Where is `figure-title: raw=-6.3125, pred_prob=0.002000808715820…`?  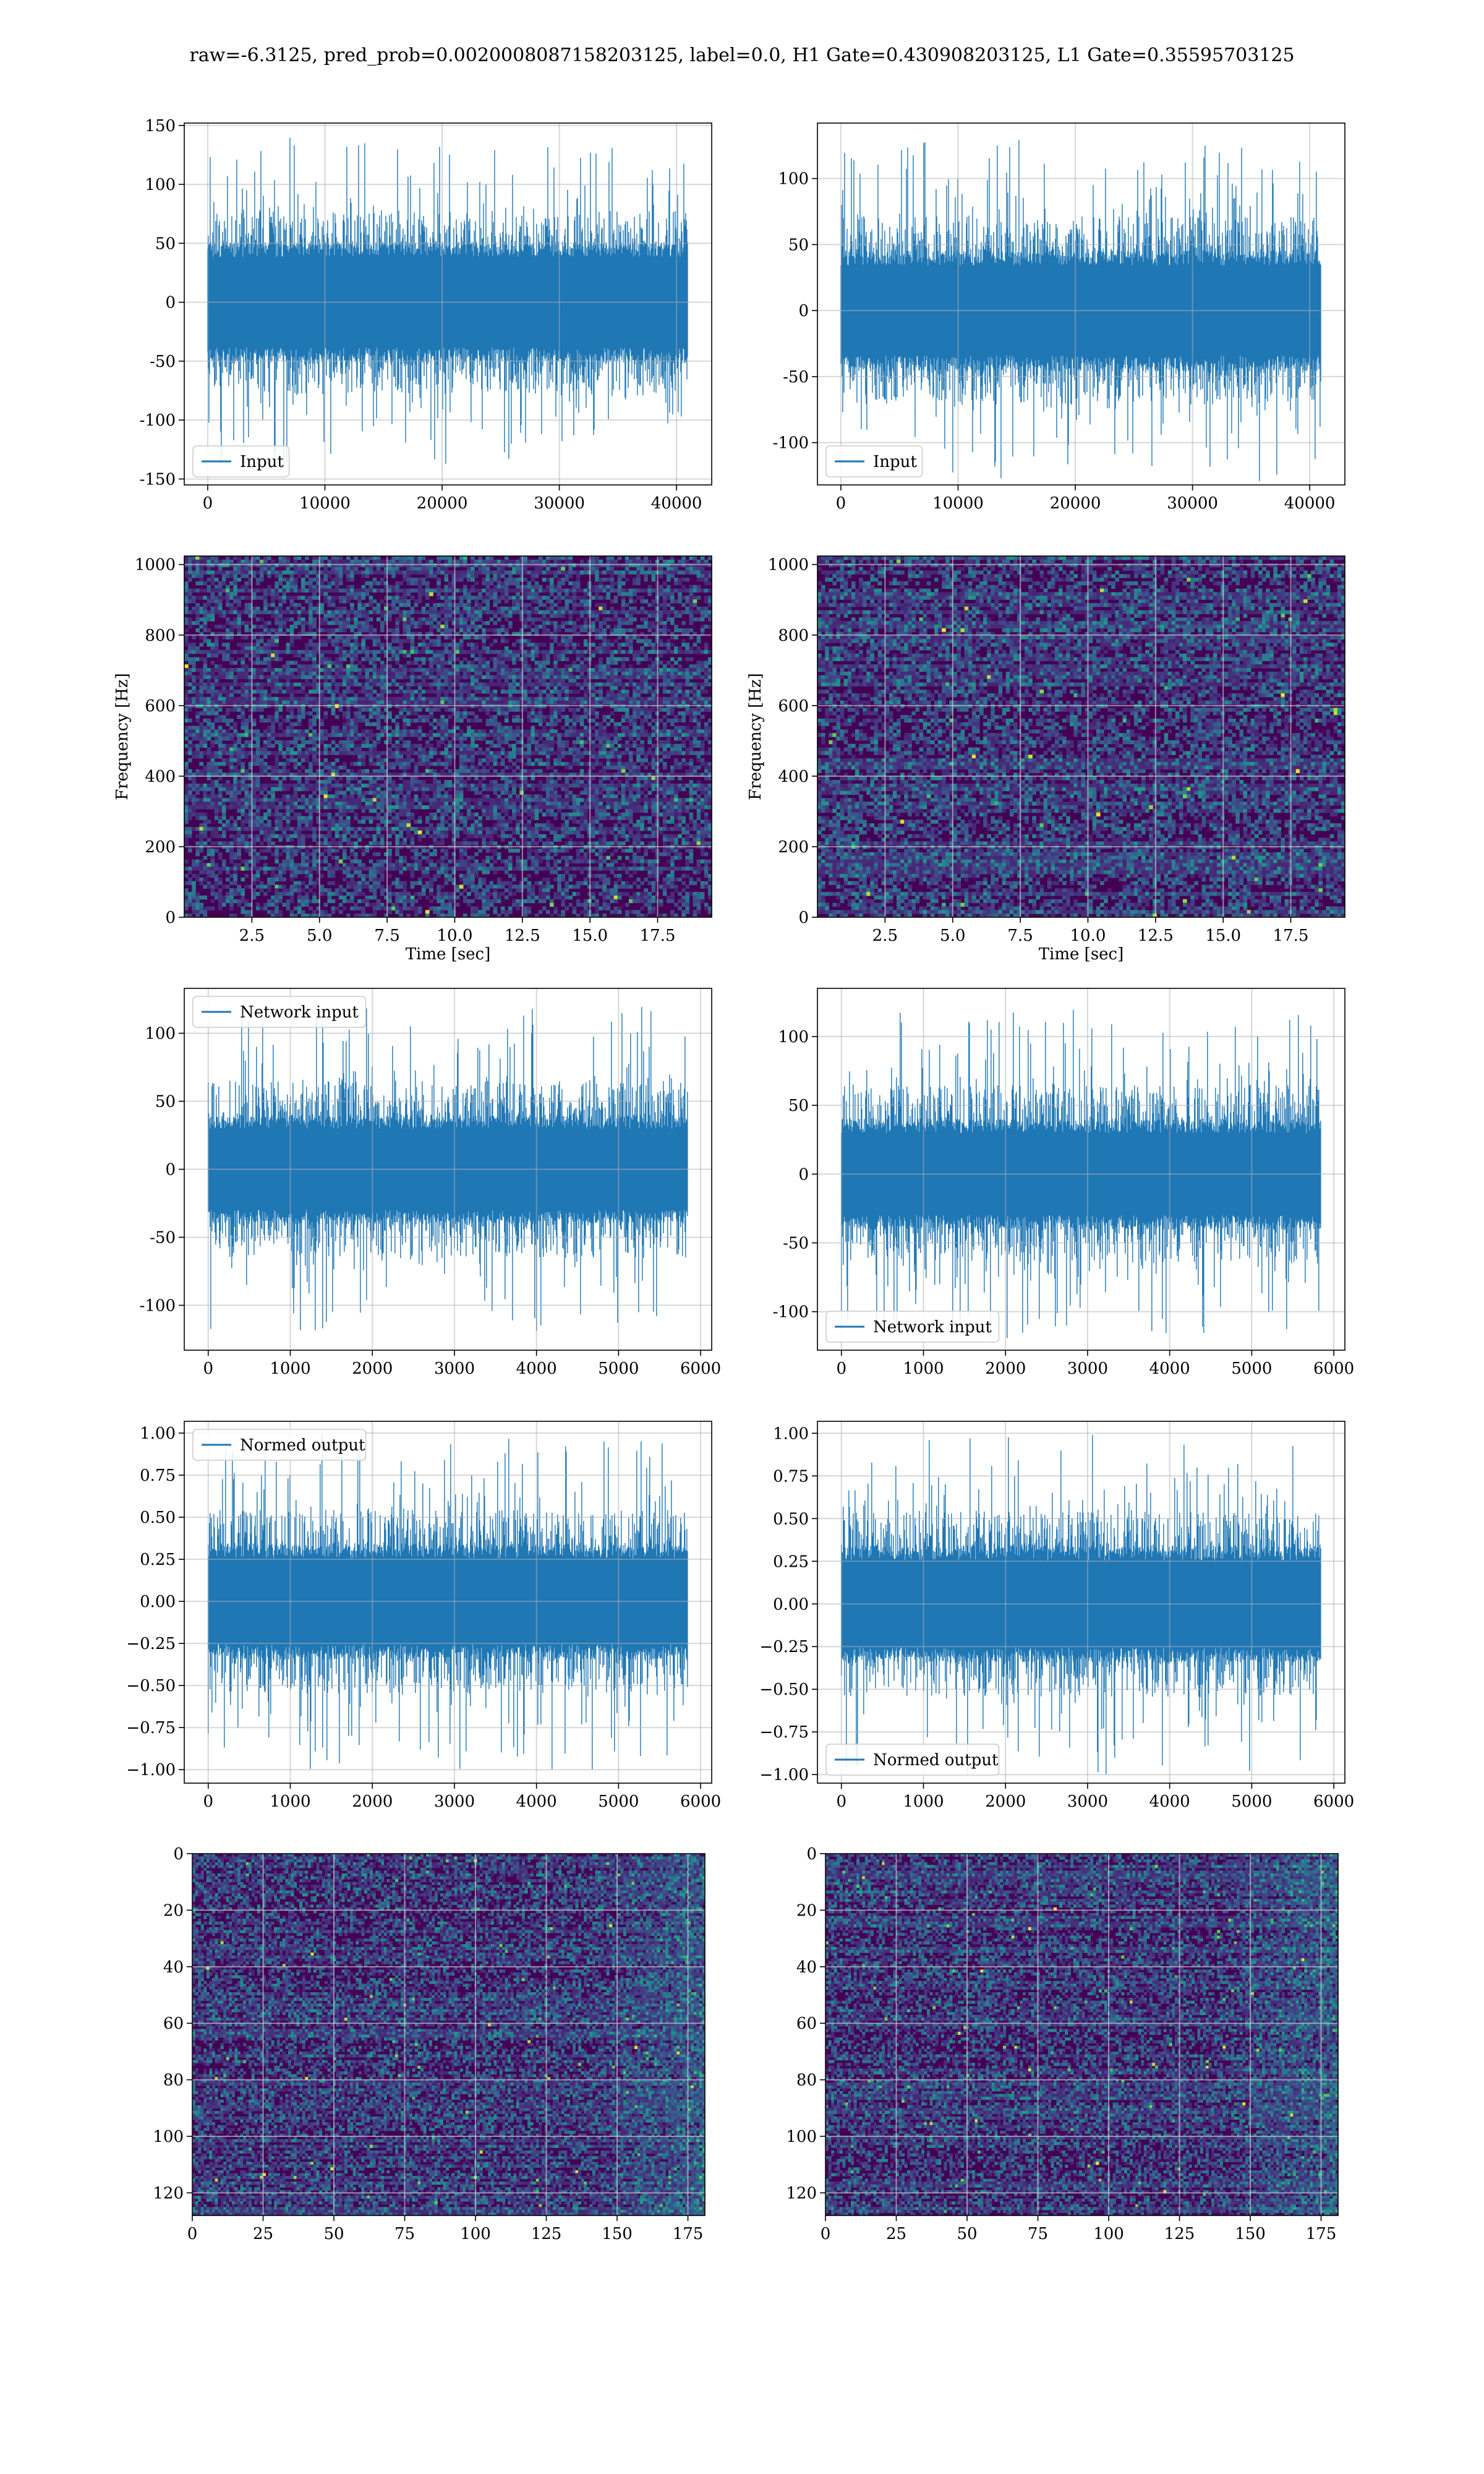 figure-title: raw=-6.3125, pred_prob=0.002000808715820… is located at coordinates (741, 55).